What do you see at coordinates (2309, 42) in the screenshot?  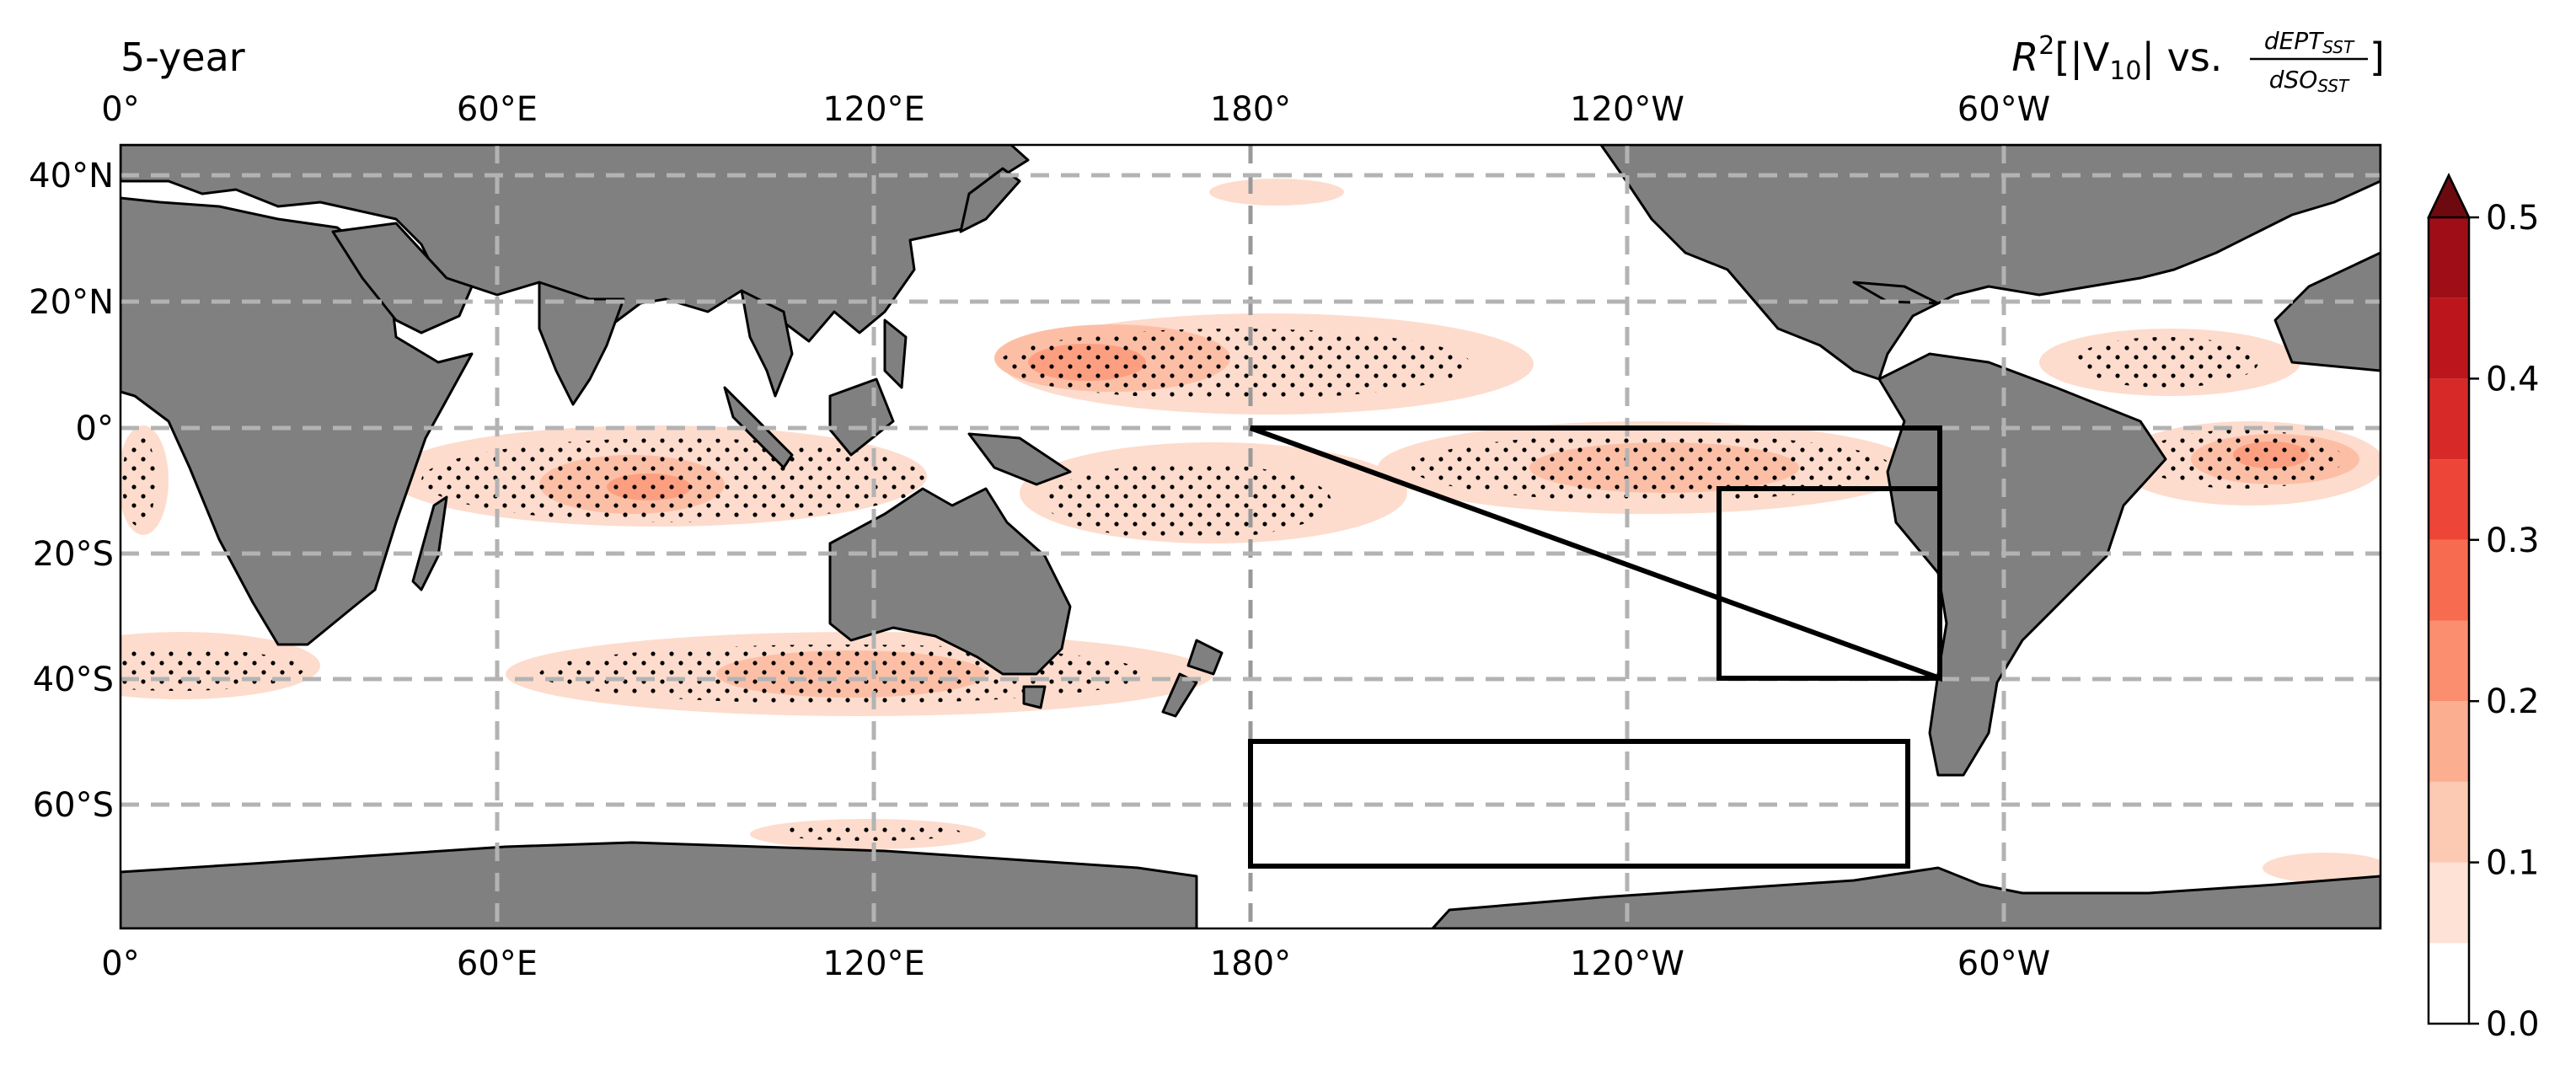 I see `fraction-numerator: dEPTSST` at bounding box center [2309, 42].